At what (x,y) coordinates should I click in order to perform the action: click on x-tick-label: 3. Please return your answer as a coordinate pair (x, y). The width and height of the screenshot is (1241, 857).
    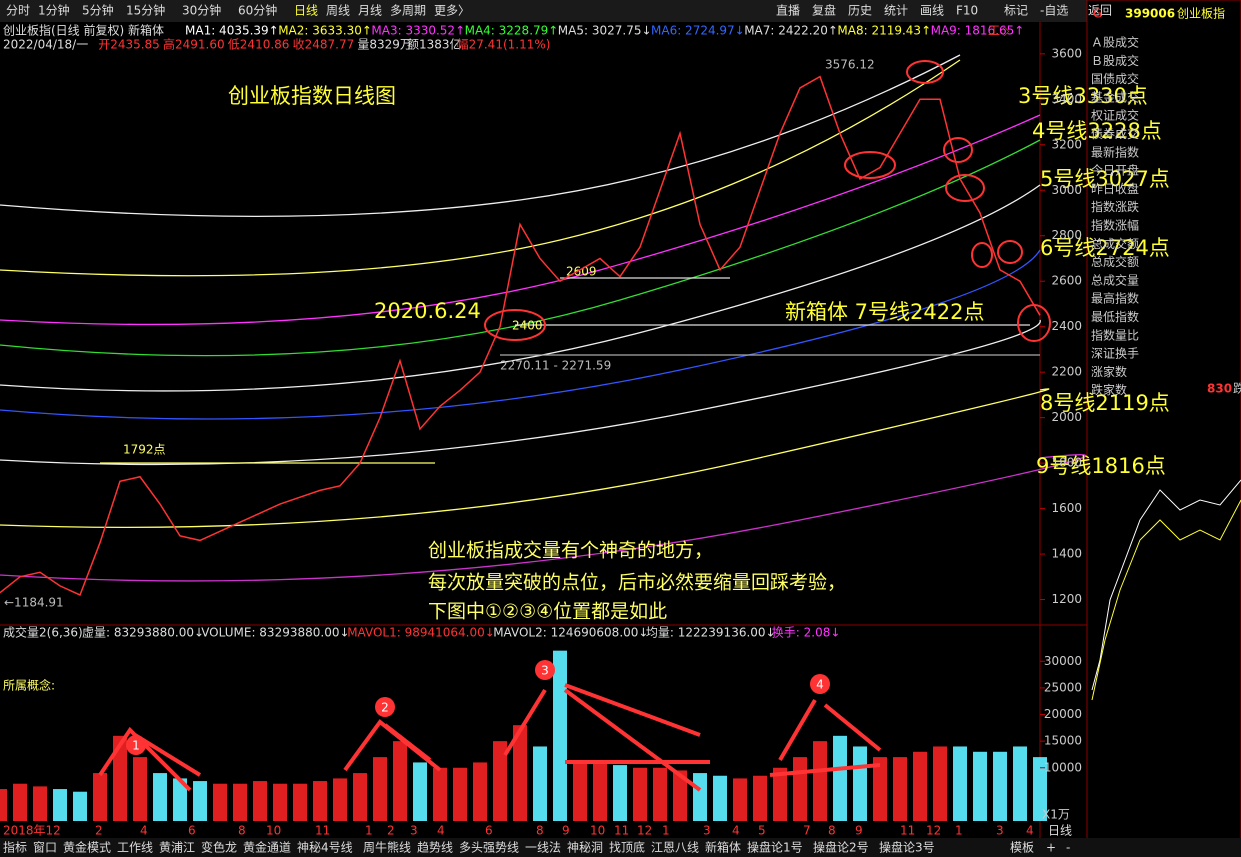
    Looking at the image, I should click on (414, 831).